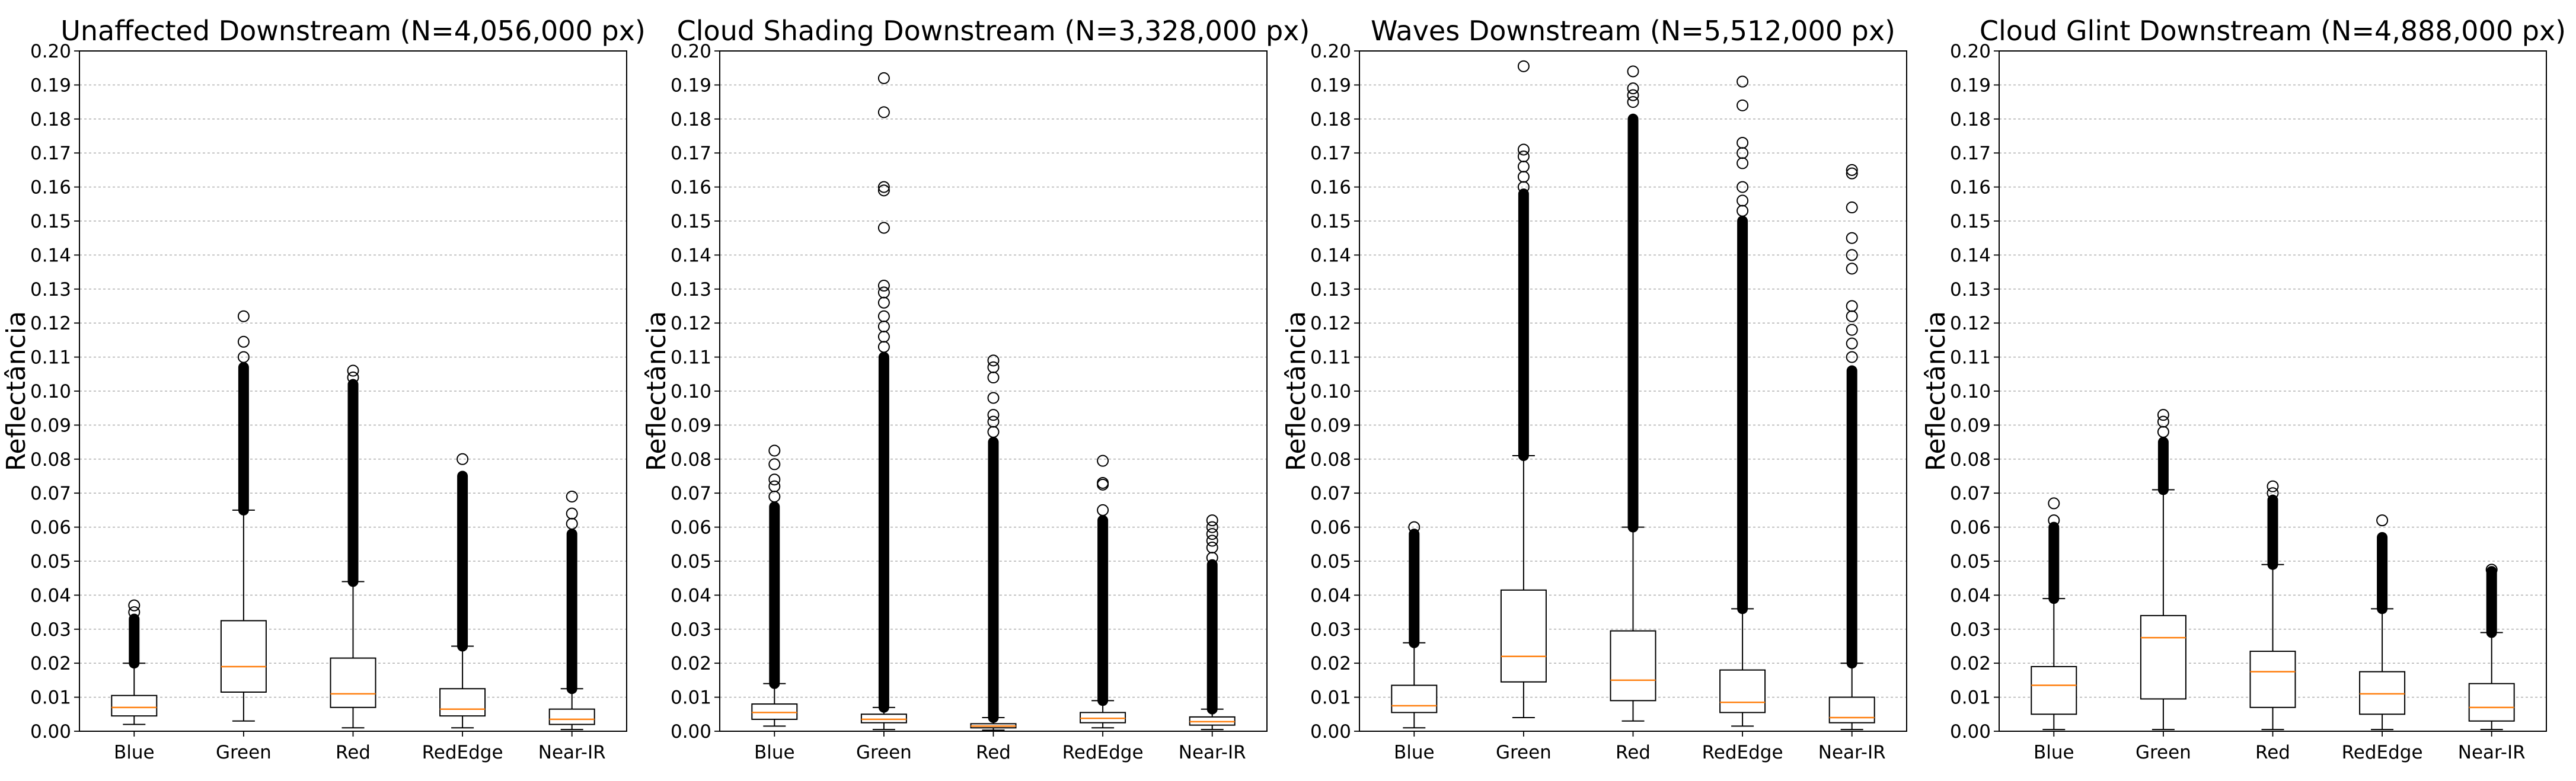 The height and width of the screenshot is (781, 2576). Describe the element at coordinates (50, 425) in the screenshot. I see `y-tick-label: 0.09` at that location.